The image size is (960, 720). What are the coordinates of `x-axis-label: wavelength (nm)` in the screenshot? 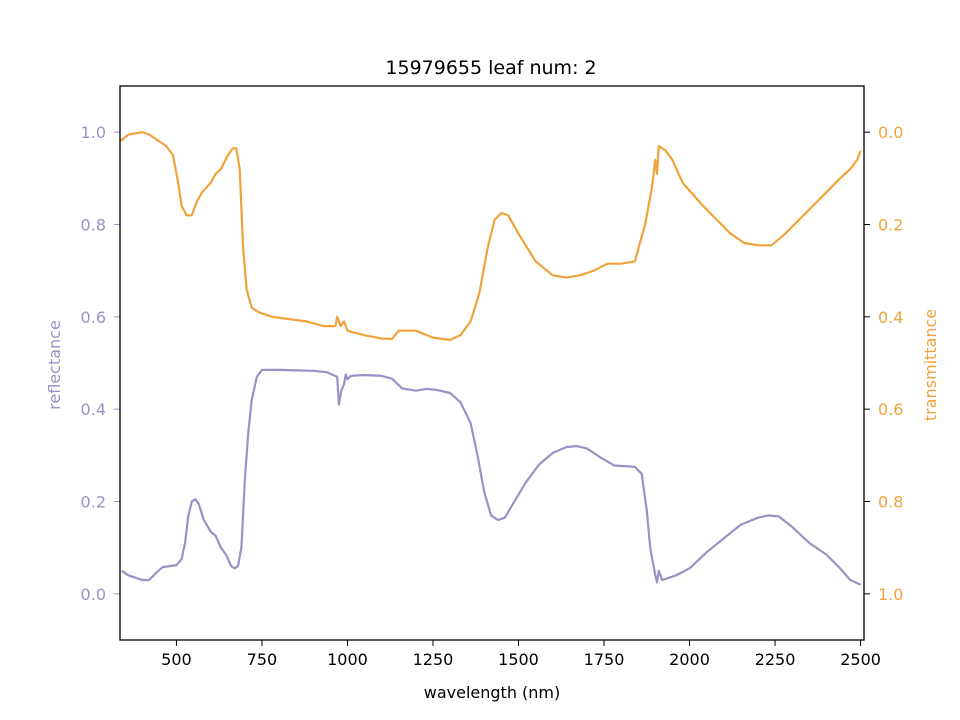 It's located at (492, 692).